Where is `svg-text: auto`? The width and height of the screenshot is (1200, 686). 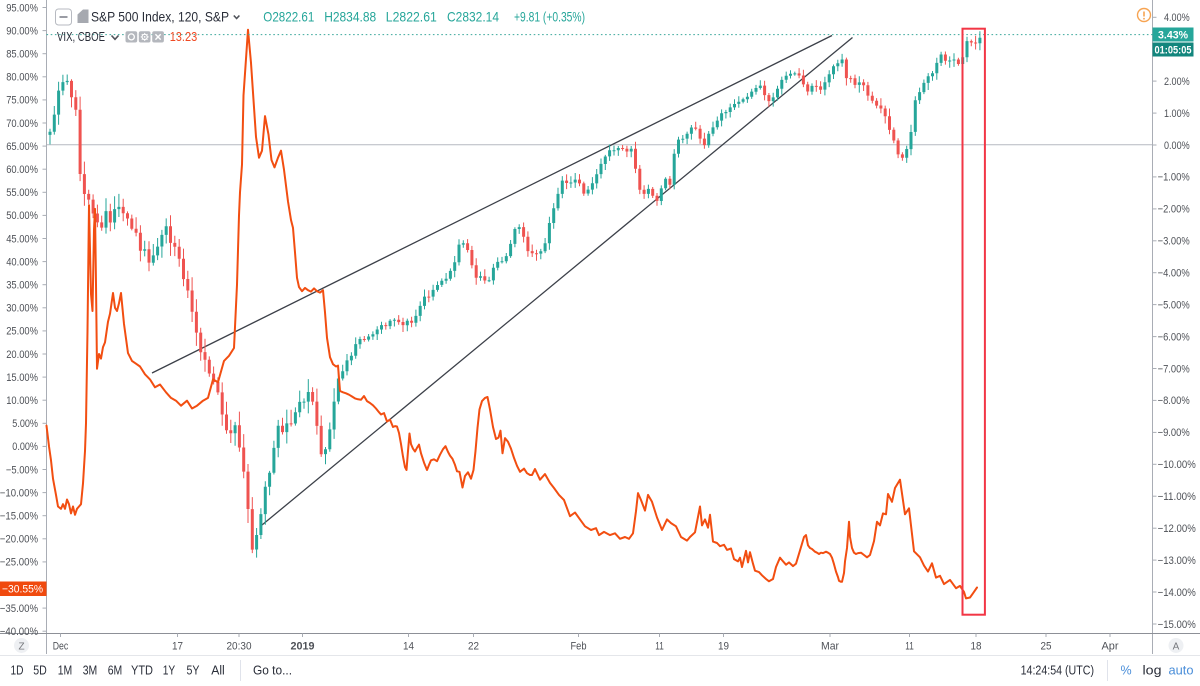 svg-text: auto is located at coordinates (1181, 671).